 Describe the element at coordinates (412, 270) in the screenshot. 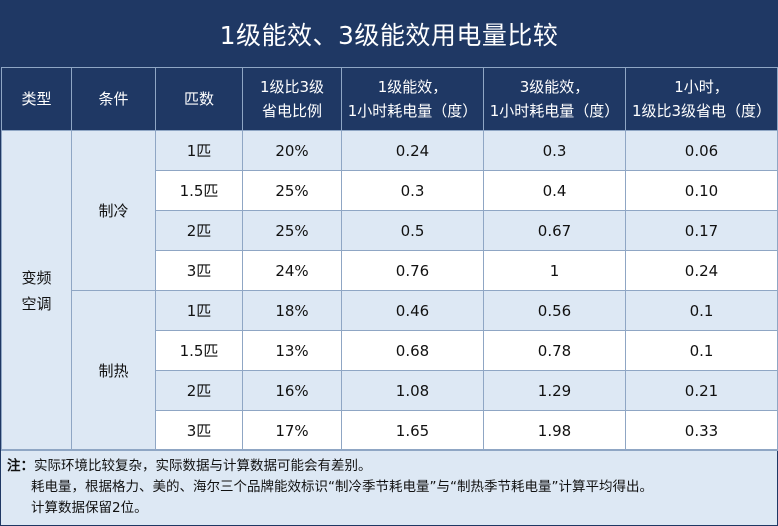

I see `level1-cell: 0.76` at that location.